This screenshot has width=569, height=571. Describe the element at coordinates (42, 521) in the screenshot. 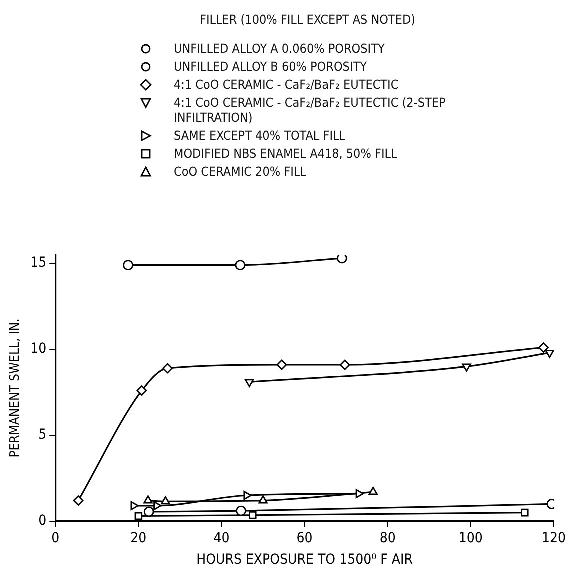

I see `y-tick-label: 0` at that location.